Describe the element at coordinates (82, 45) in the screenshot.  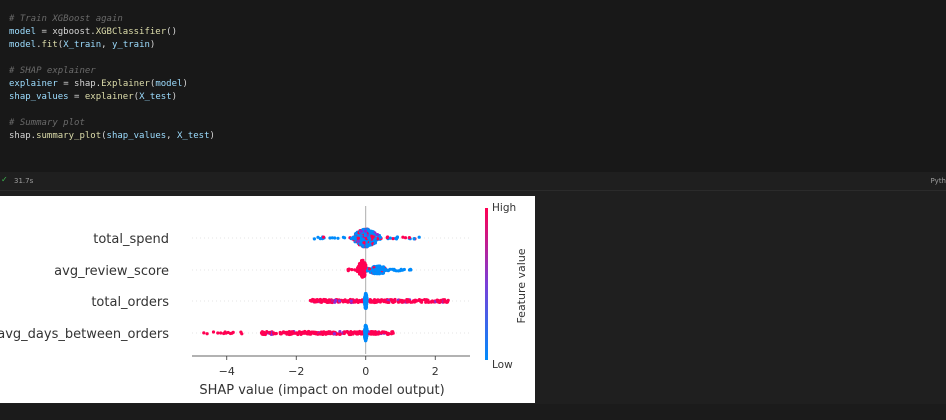
I see `code-token: X_train` at that location.